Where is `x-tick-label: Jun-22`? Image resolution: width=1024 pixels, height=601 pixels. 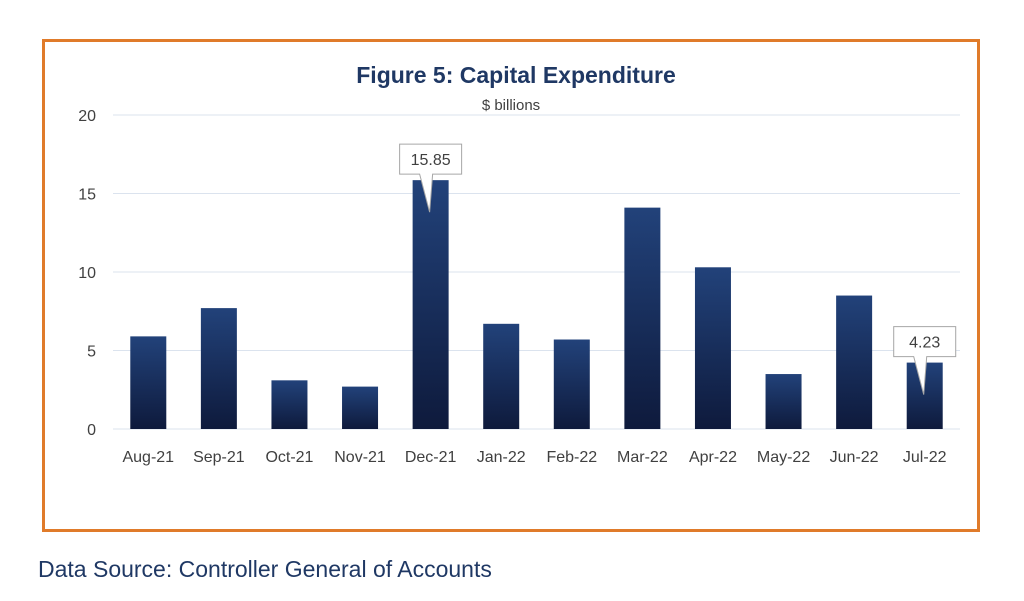 x-tick-label: Jun-22 is located at coordinates (854, 457).